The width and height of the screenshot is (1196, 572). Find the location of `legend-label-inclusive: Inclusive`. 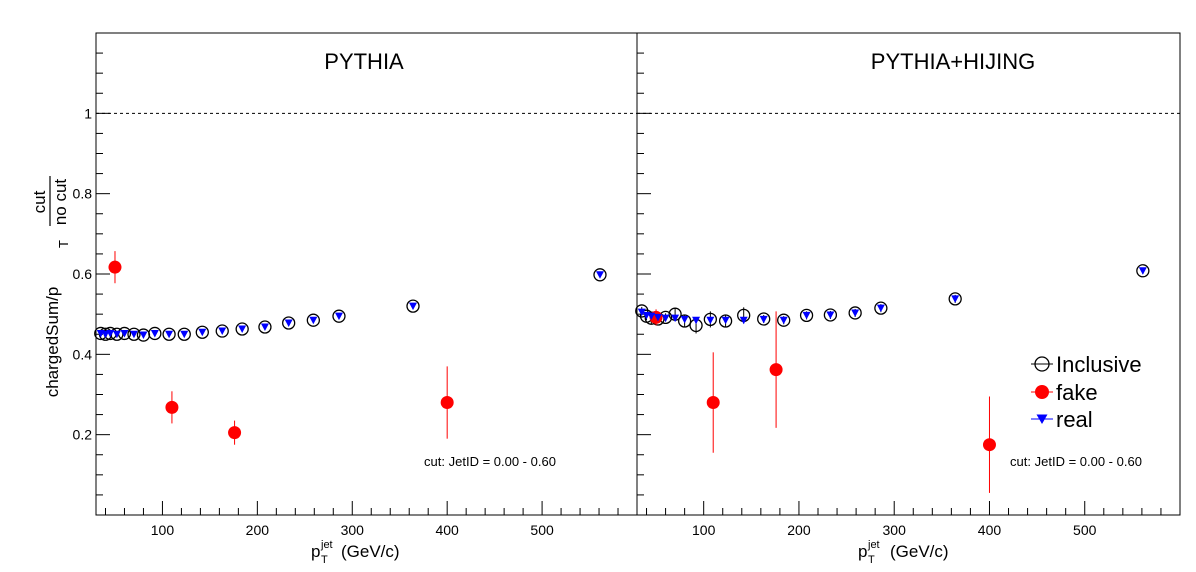

legend-label-inclusive: Inclusive is located at coordinates (1099, 364).